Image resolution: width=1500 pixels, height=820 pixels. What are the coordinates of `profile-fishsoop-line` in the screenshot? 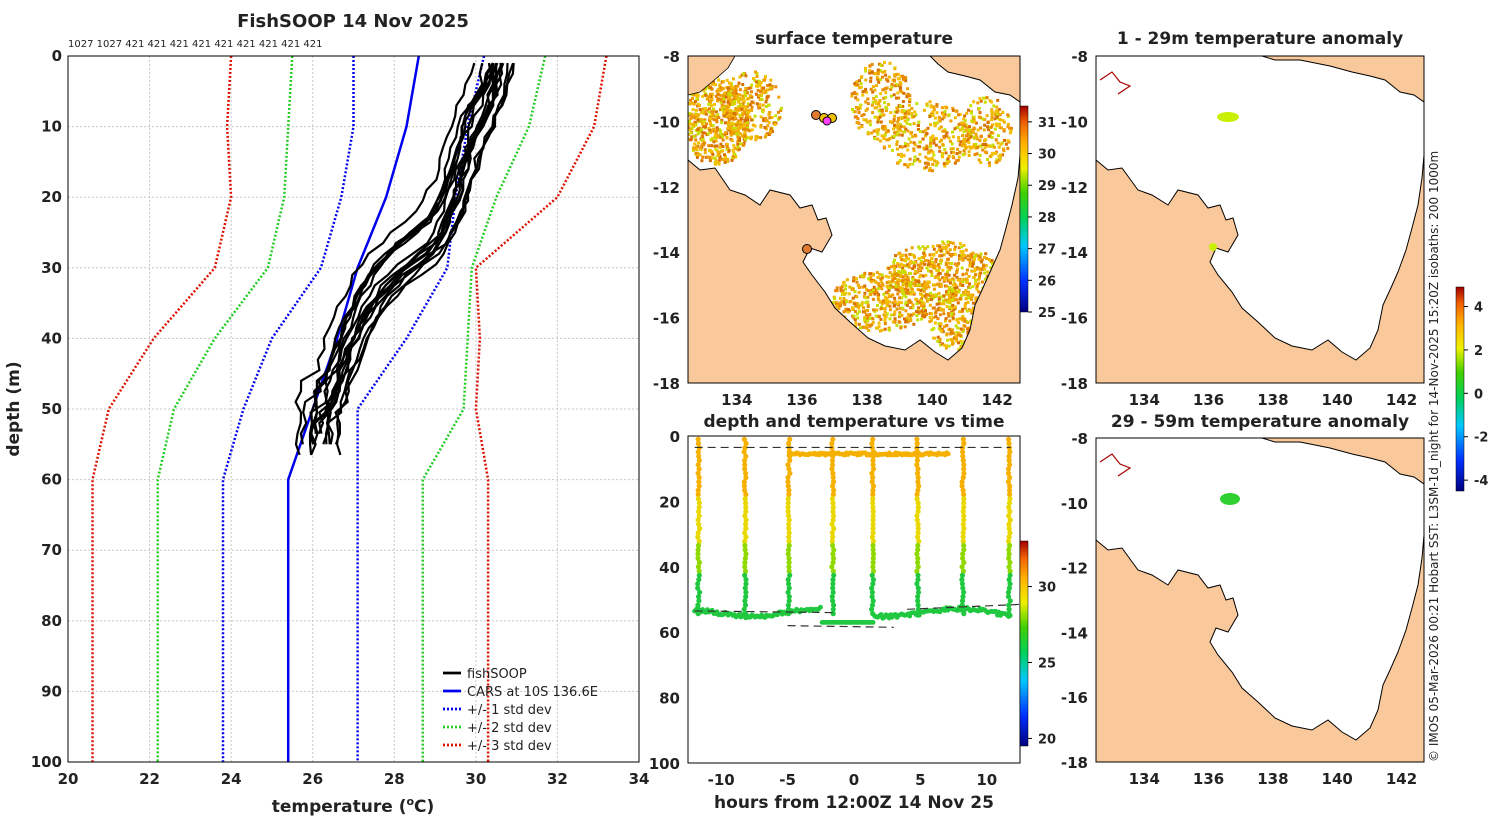 It's located at (385, 259).